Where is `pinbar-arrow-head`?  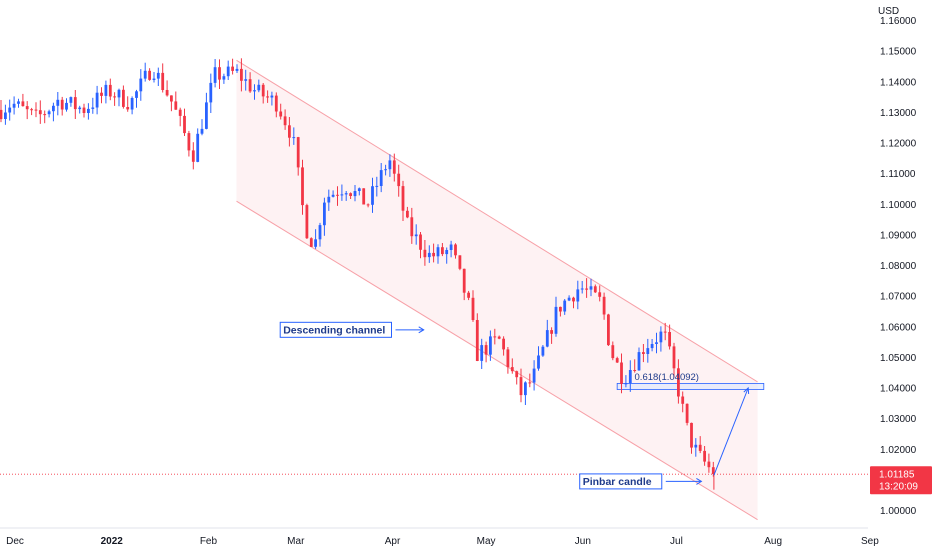 pinbar-arrow-head is located at coordinates (699, 481).